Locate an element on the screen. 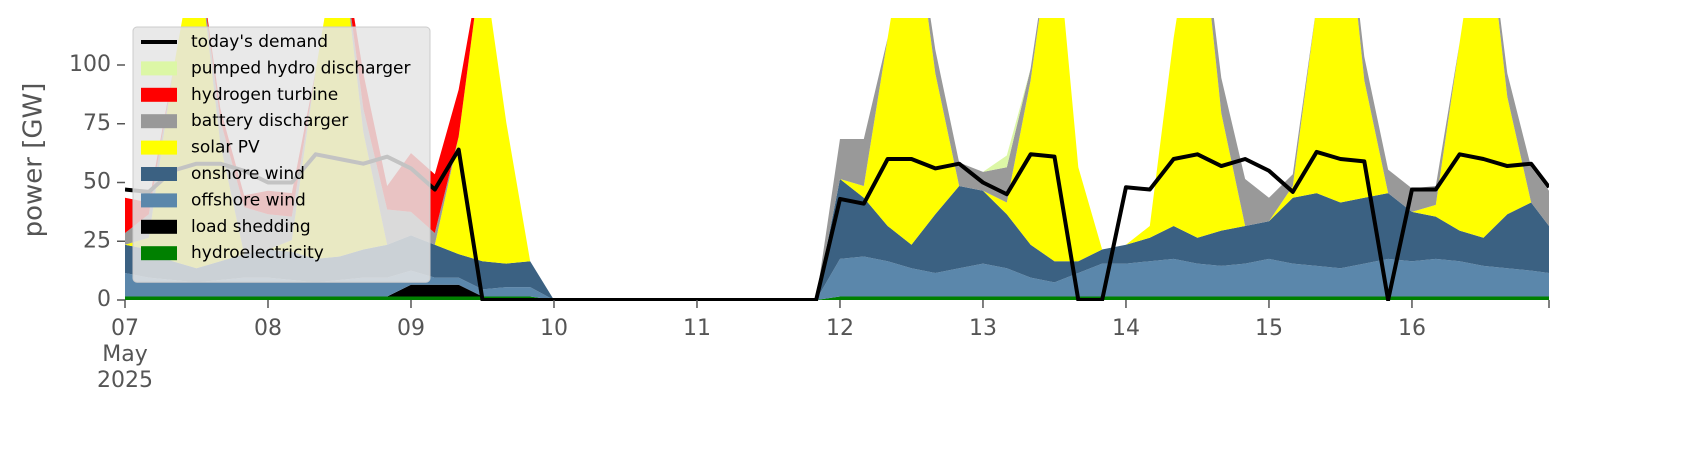 This screenshot has width=1706, height=460. x-tick-label: 10 is located at coordinates (553, 328).